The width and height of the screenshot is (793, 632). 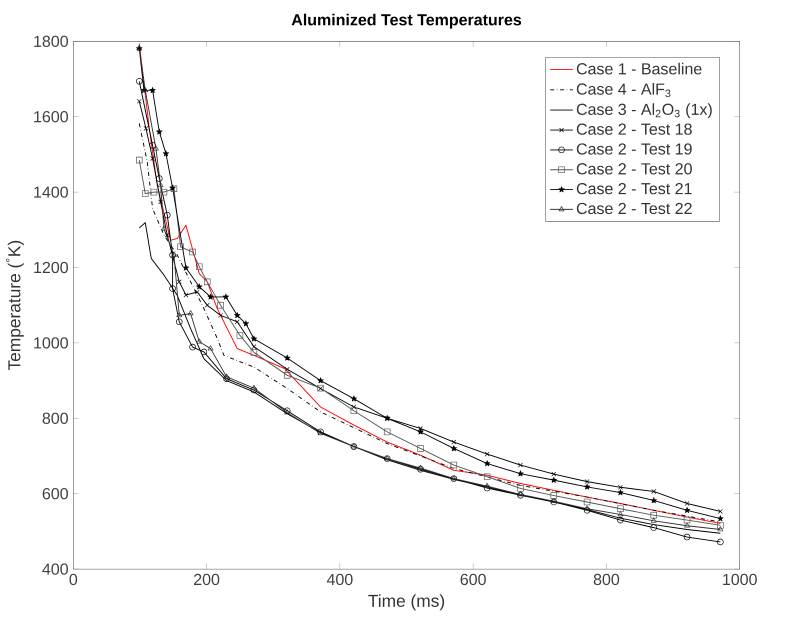 I want to click on x-tick-label: 800, so click(x=607, y=580).